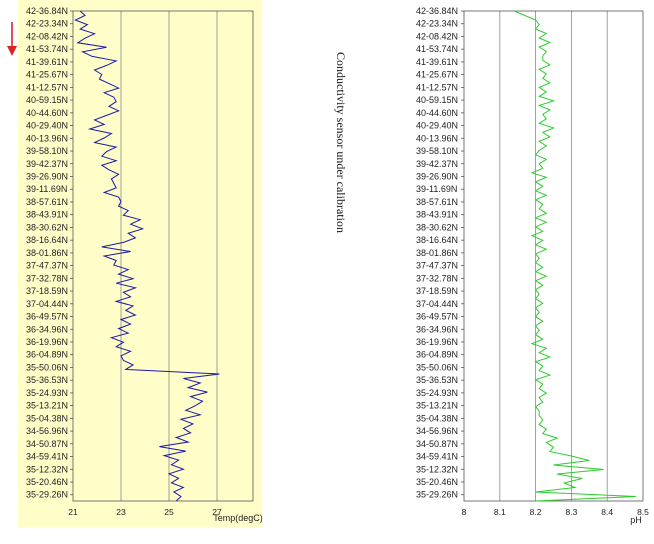  I want to click on x-tick-label: 8, so click(464, 512).